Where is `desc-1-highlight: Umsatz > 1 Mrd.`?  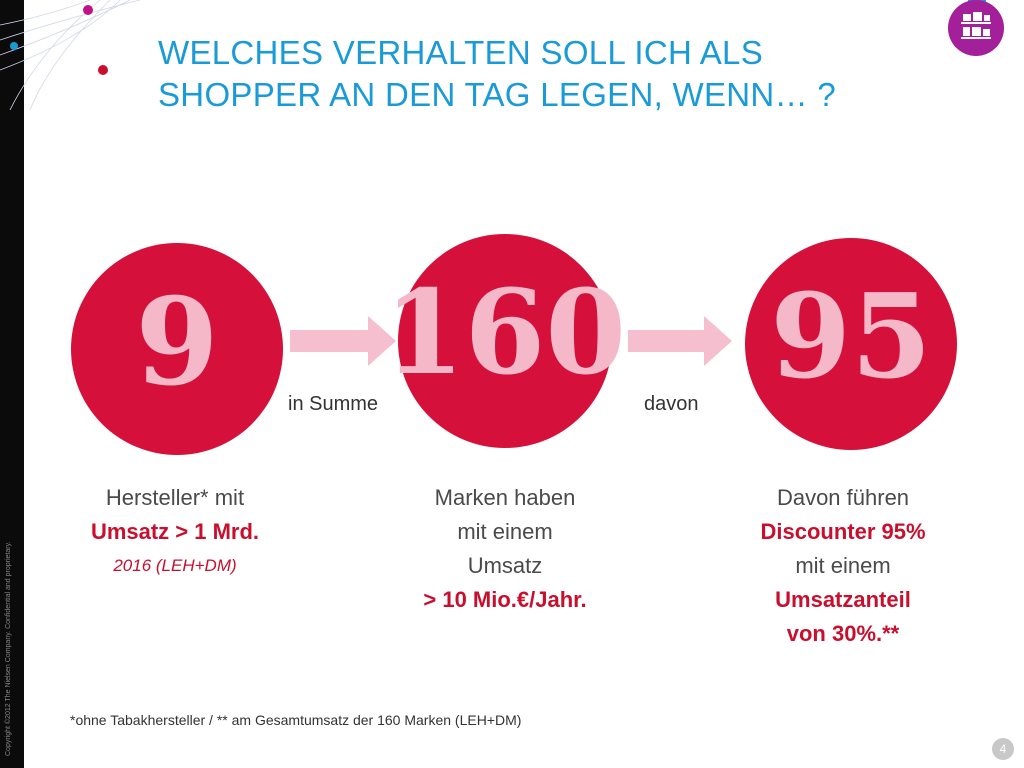
desc-1-highlight: Umsatz > 1 Mrd. is located at coordinates (175, 531).